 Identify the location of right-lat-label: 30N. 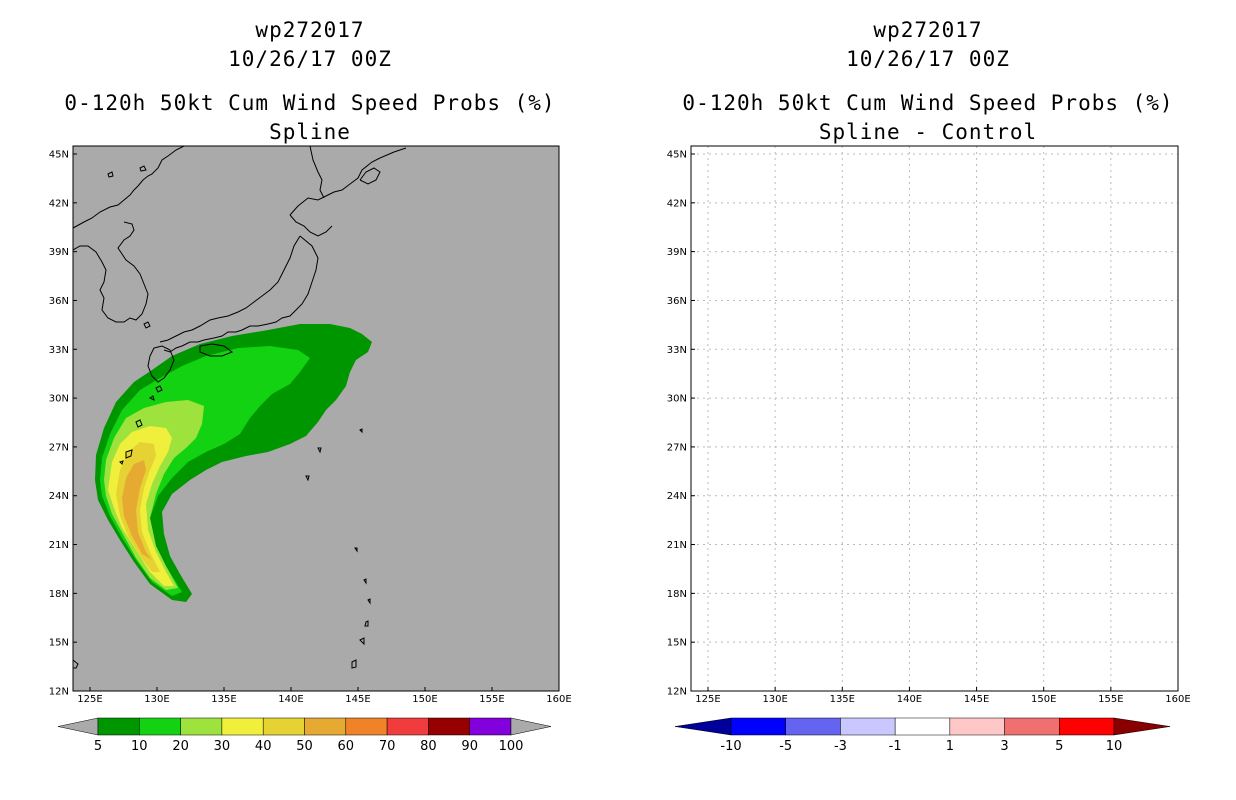
(677, 399).